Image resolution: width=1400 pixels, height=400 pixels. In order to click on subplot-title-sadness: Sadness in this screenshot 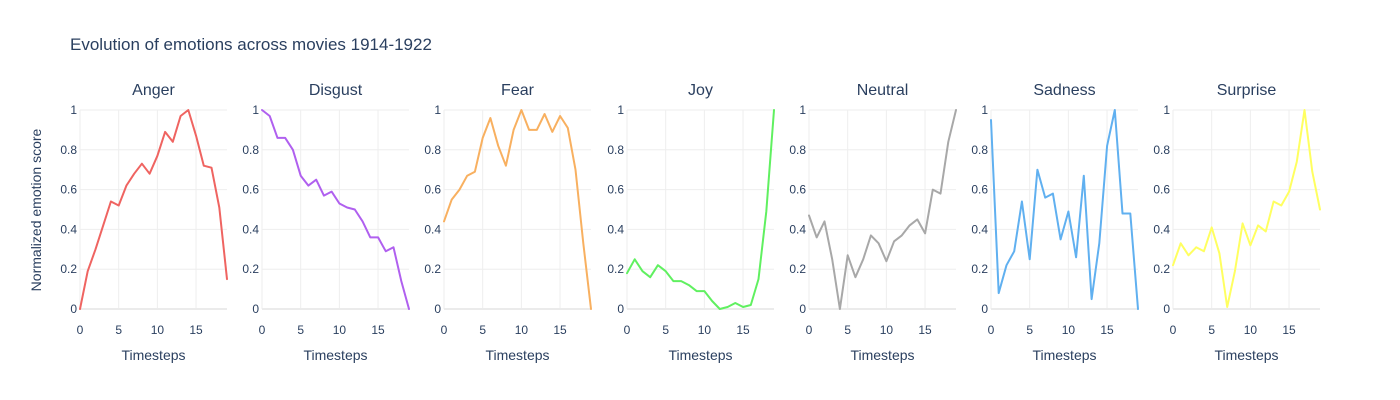, I will do `click(1064, 90)`.